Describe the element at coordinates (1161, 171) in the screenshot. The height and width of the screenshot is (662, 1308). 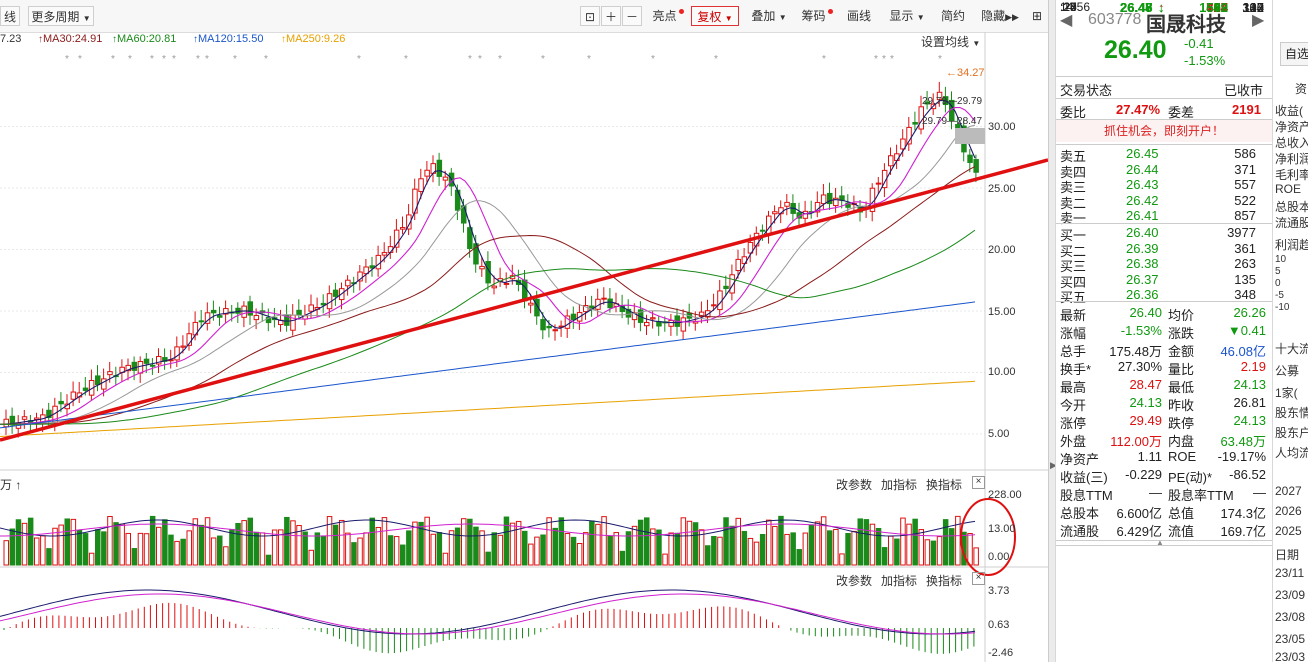
I see `asks-row: 卖四 26.44 371` at that location.